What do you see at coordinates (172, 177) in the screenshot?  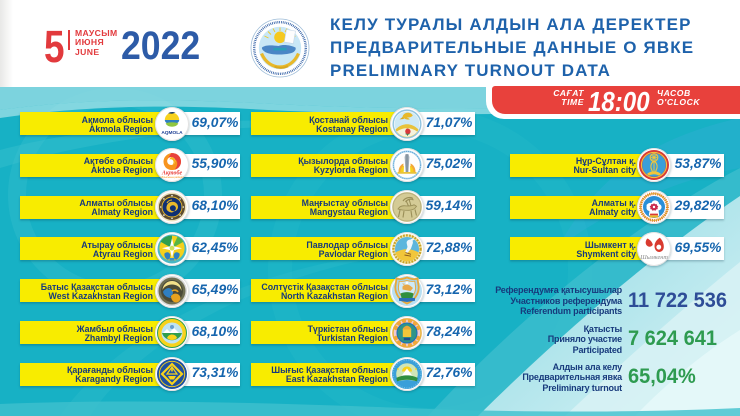 I see `svg-text: облысының әкімдігі` at bounding box center [172, 177].